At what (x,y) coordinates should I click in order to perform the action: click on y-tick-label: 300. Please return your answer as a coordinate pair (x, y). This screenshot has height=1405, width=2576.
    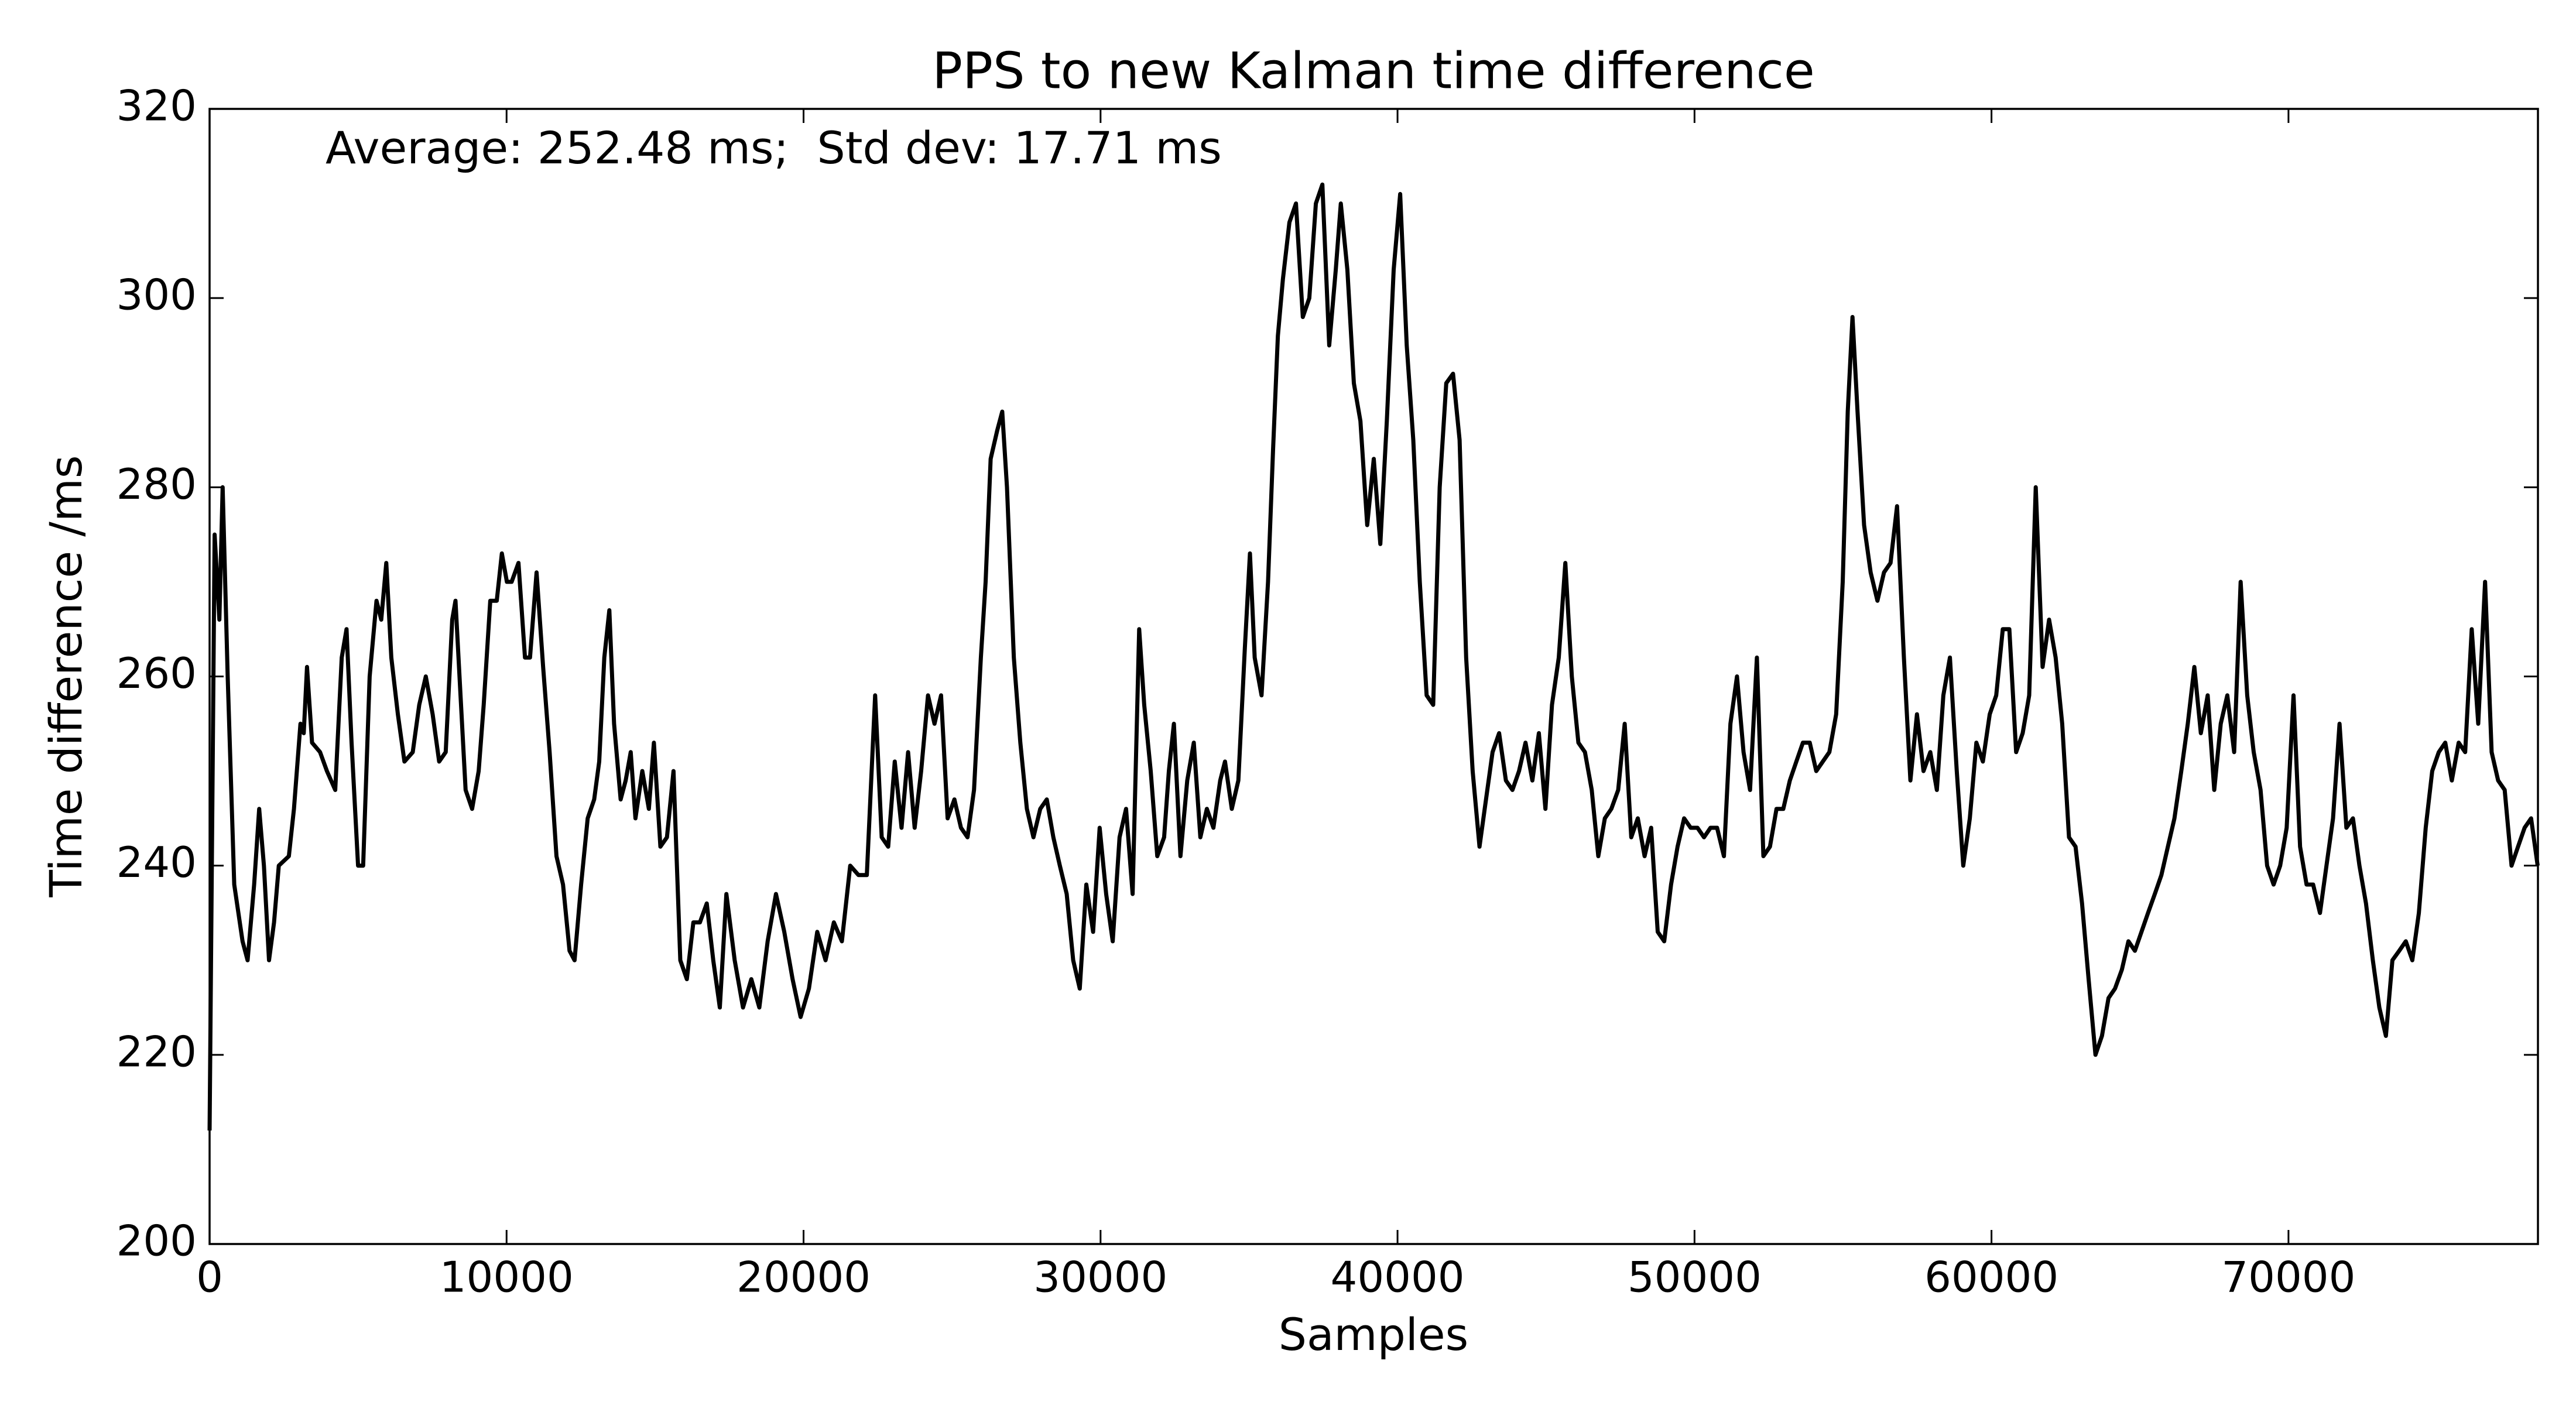
    Looking at the image, I should click on (157, 295).